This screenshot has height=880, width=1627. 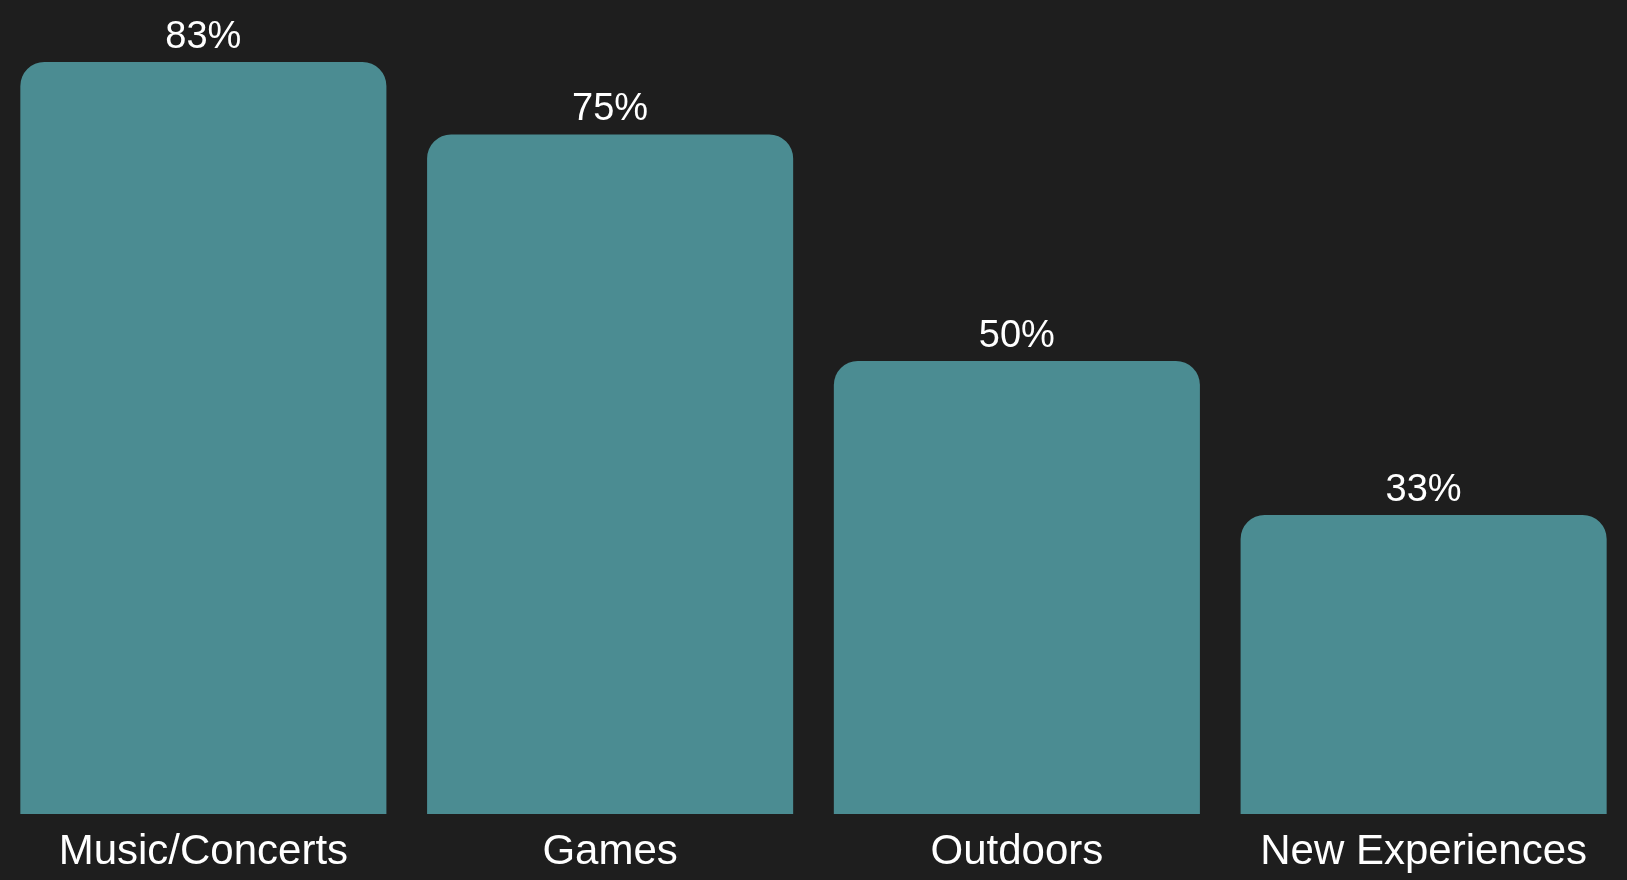 I want to click on data-label: 33%, so click(x=1423, y=488).